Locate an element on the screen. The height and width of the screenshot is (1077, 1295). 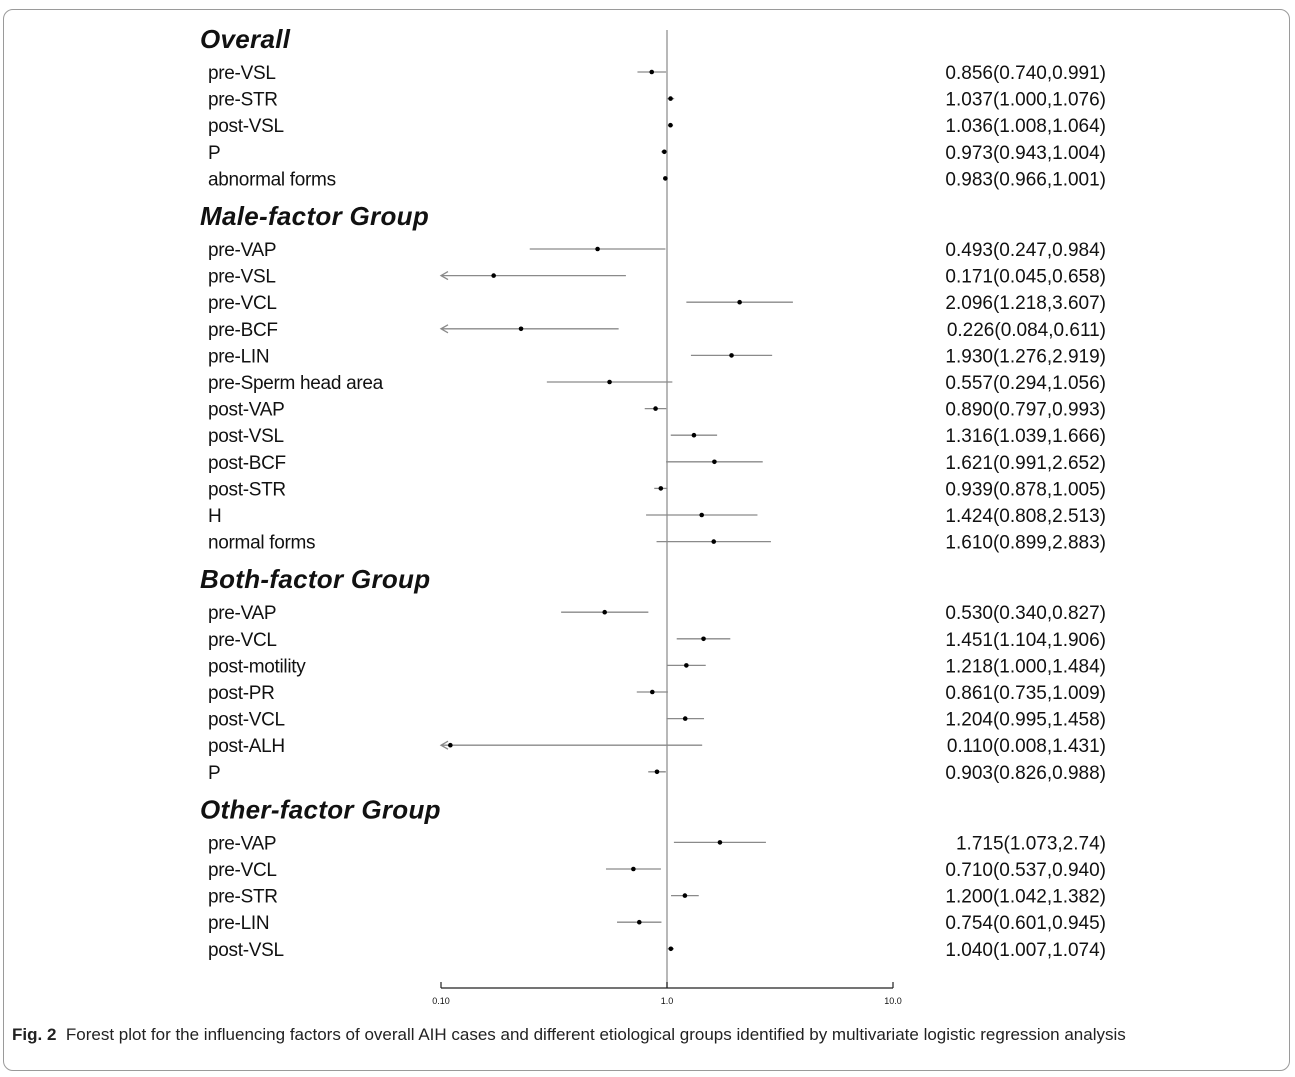
row-value: 1.316(1.039,1.666) is located at coordinates (1025, 436).